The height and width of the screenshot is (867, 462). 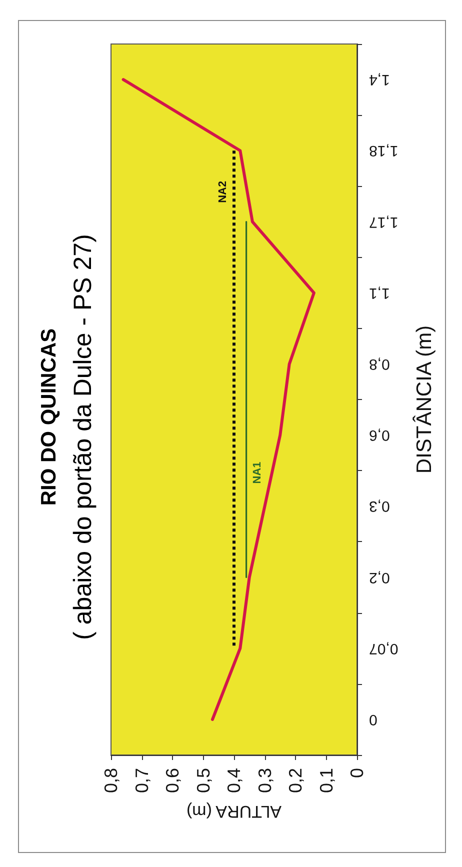 What do you see at coordinates (379, 363) in the screenshot?
I see `y-tick-label: 0,8` at bounding box center [379, 363].